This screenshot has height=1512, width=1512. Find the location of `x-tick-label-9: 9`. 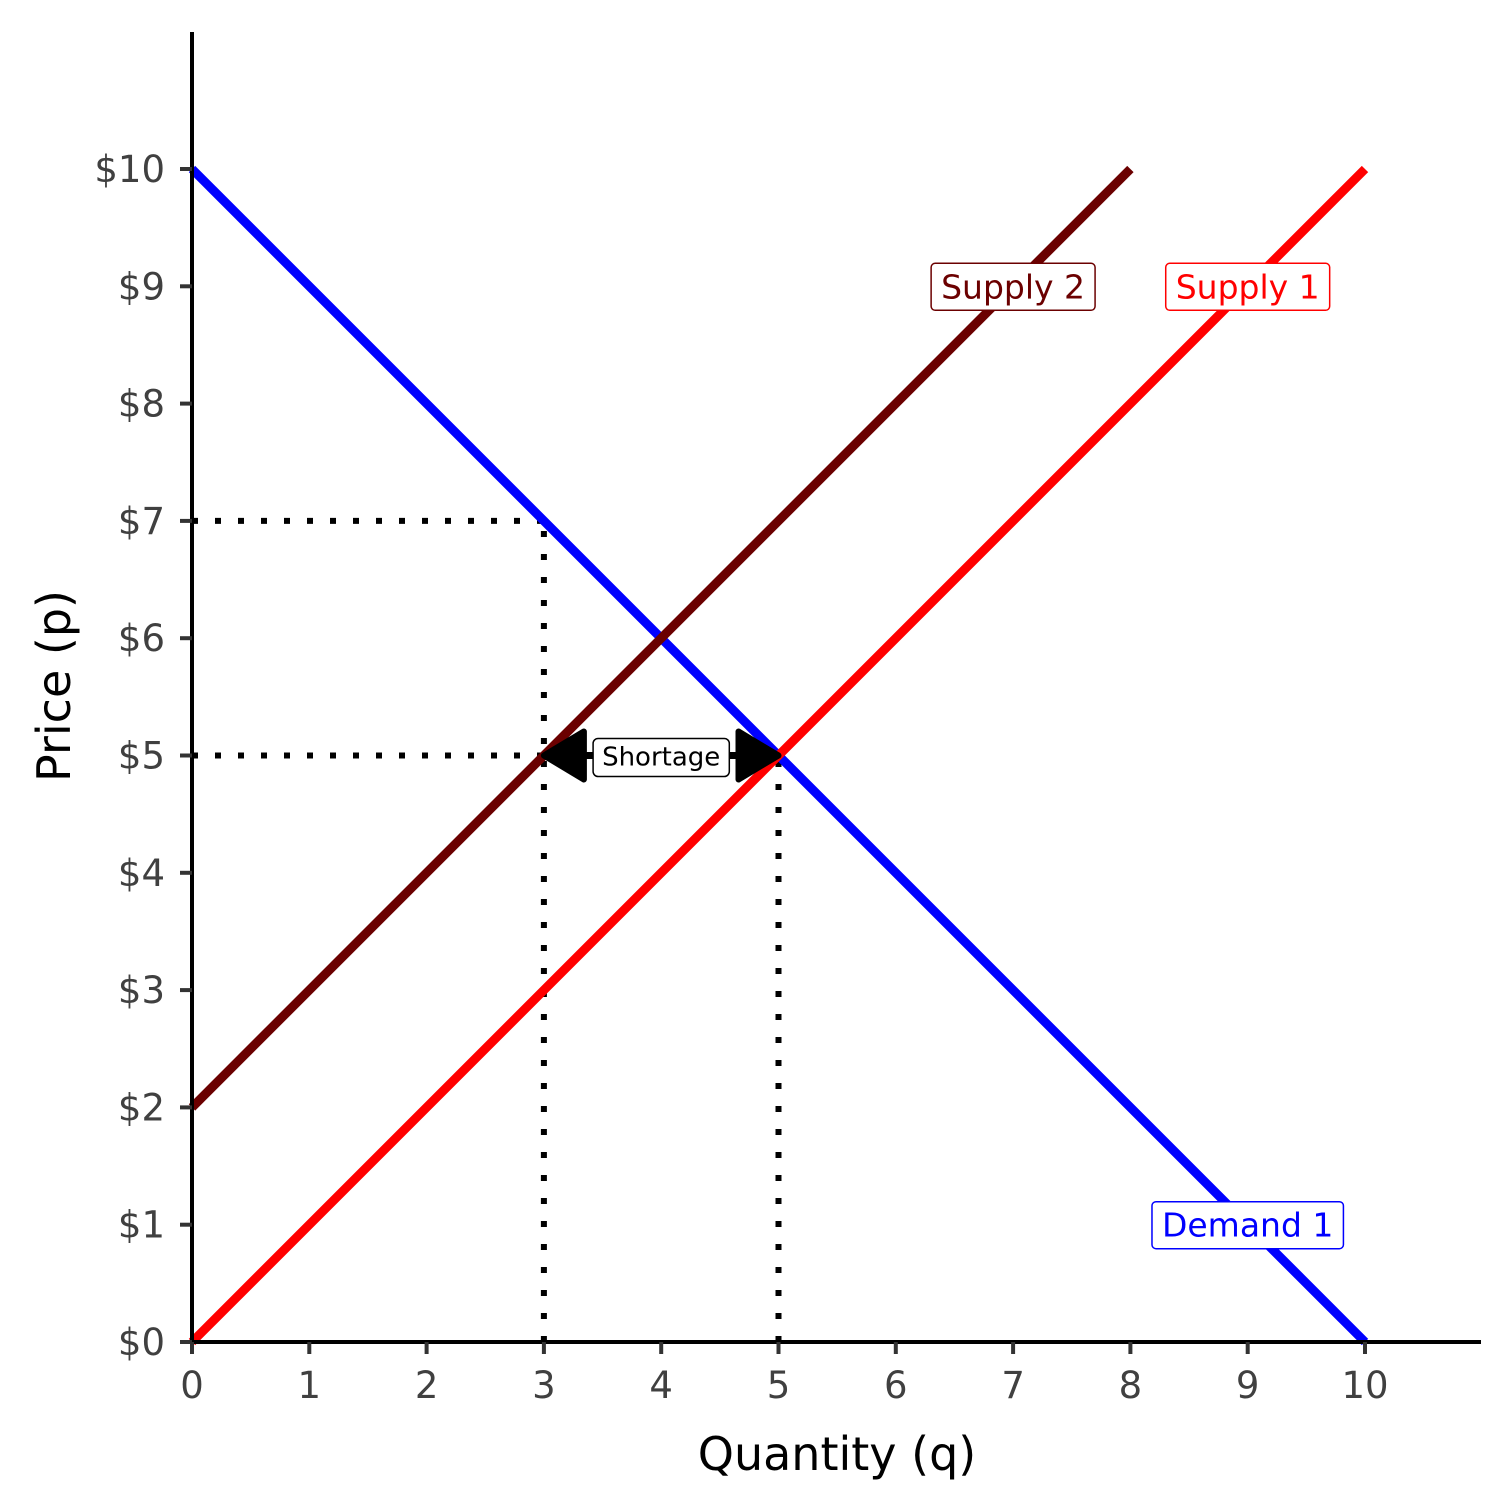

x-tick-label-9: 9 is located at coordinates (1248, 1385).